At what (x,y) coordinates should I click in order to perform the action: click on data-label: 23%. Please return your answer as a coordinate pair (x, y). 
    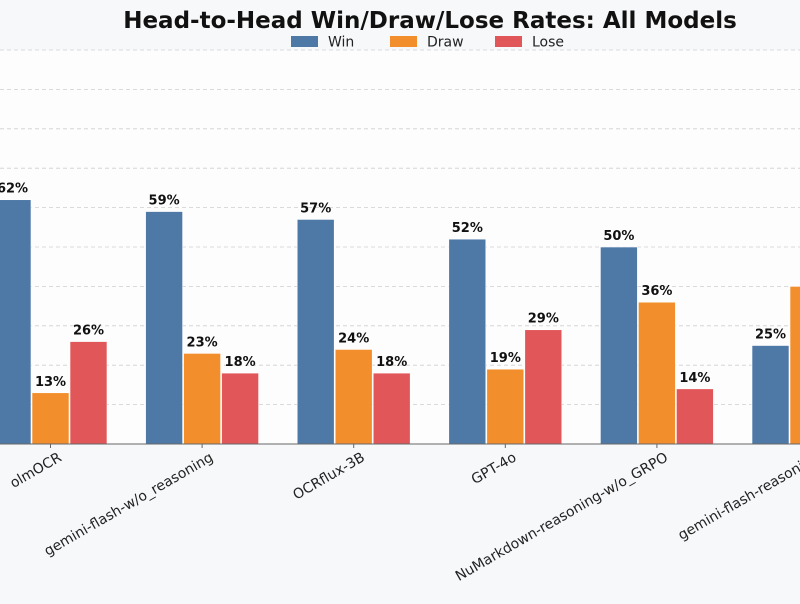
    Looking at the image, I should click on (202, 342).